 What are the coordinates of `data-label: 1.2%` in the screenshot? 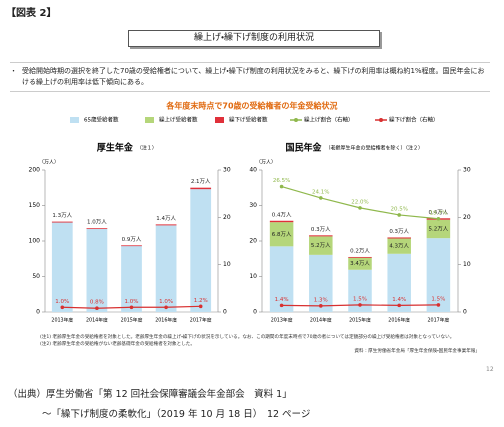 It's located at (201, 301).